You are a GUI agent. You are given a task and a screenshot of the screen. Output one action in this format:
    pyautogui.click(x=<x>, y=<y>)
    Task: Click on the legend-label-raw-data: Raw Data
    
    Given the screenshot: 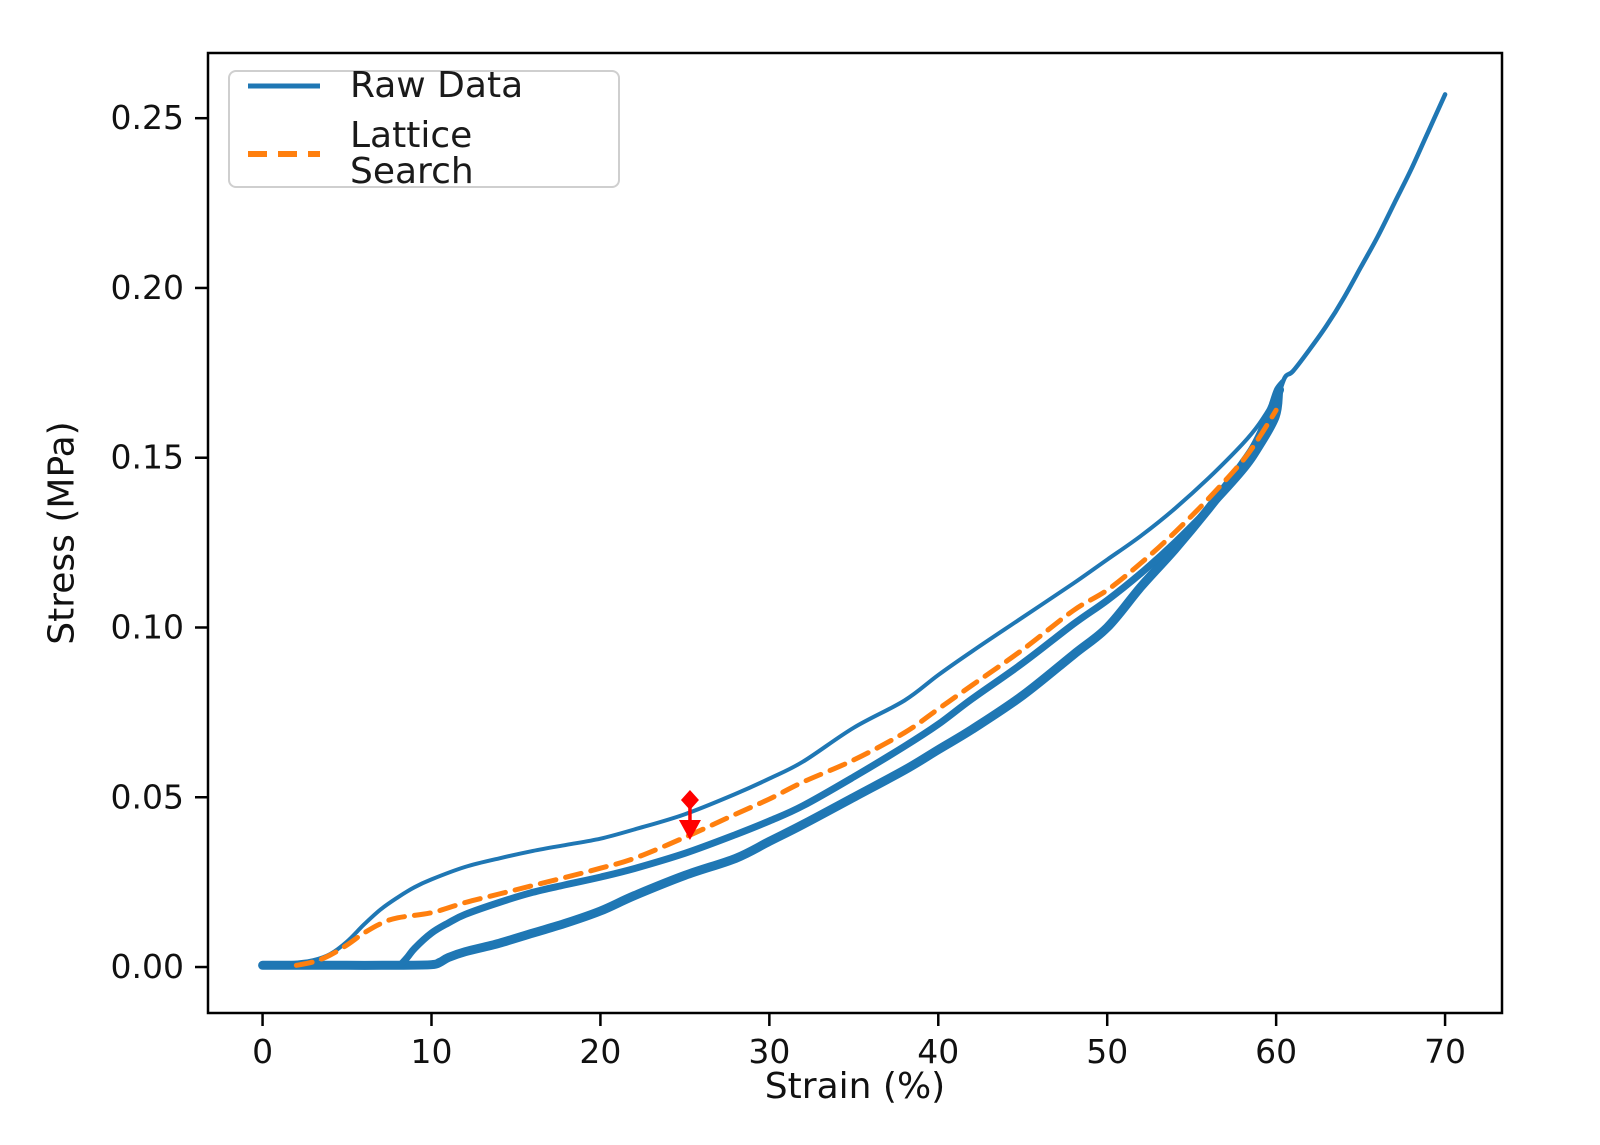 What is the action you would take?
    pyautogui.click(x=437, y=85)
    